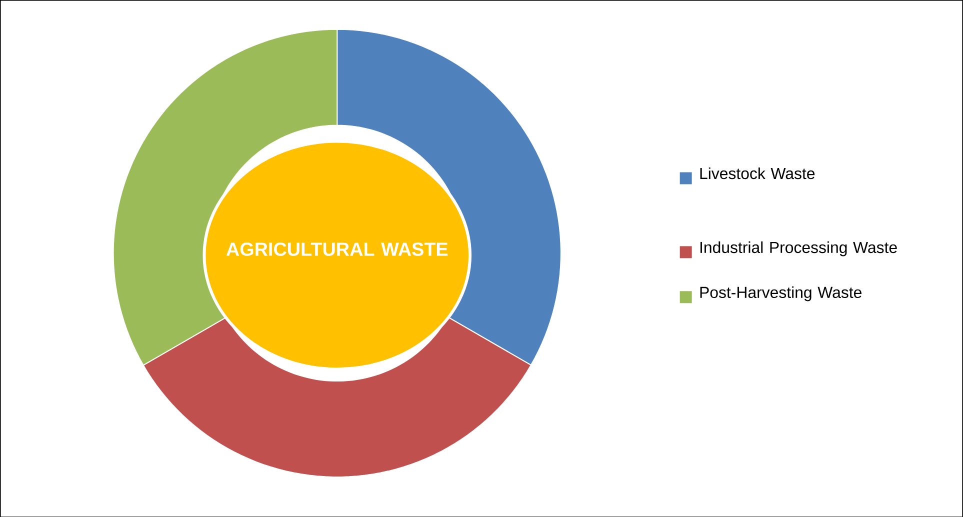 This screenshot has height=517, width=963. What do you see at coordinates (337, 249) in the screenshot?
I see `text: AGRICULTURAL WASTE` at bounding box center [337, 249].